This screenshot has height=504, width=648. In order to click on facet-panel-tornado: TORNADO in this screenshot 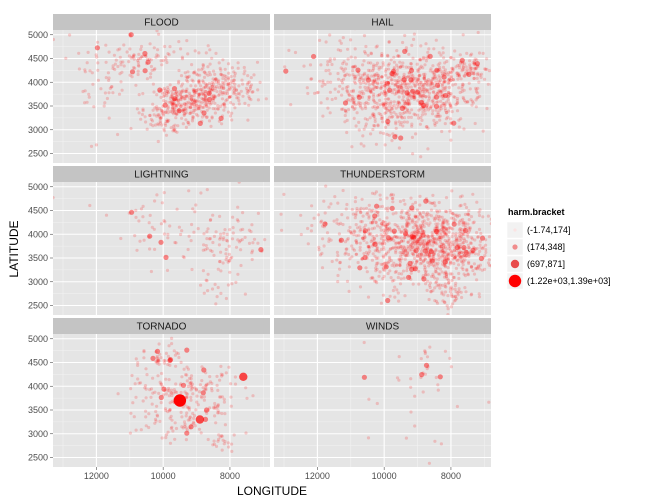, I will do `click(161, 392)`.